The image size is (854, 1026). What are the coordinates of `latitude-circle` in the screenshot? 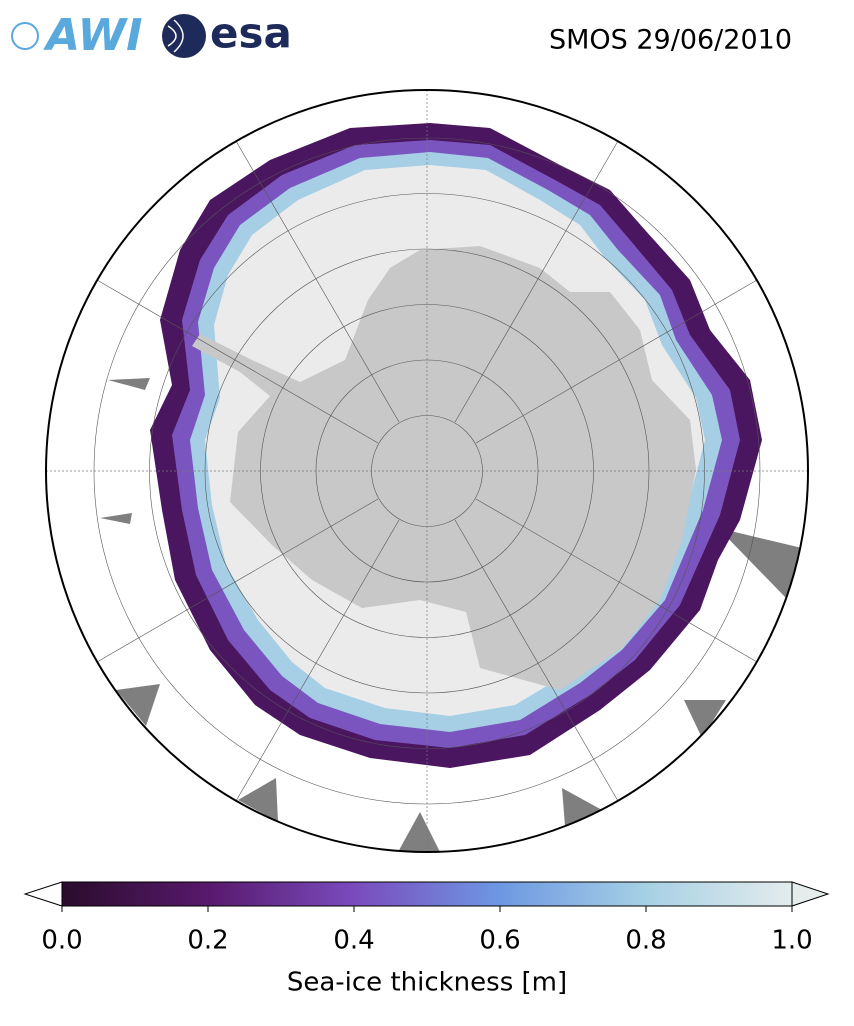 It's located at (427, 471).